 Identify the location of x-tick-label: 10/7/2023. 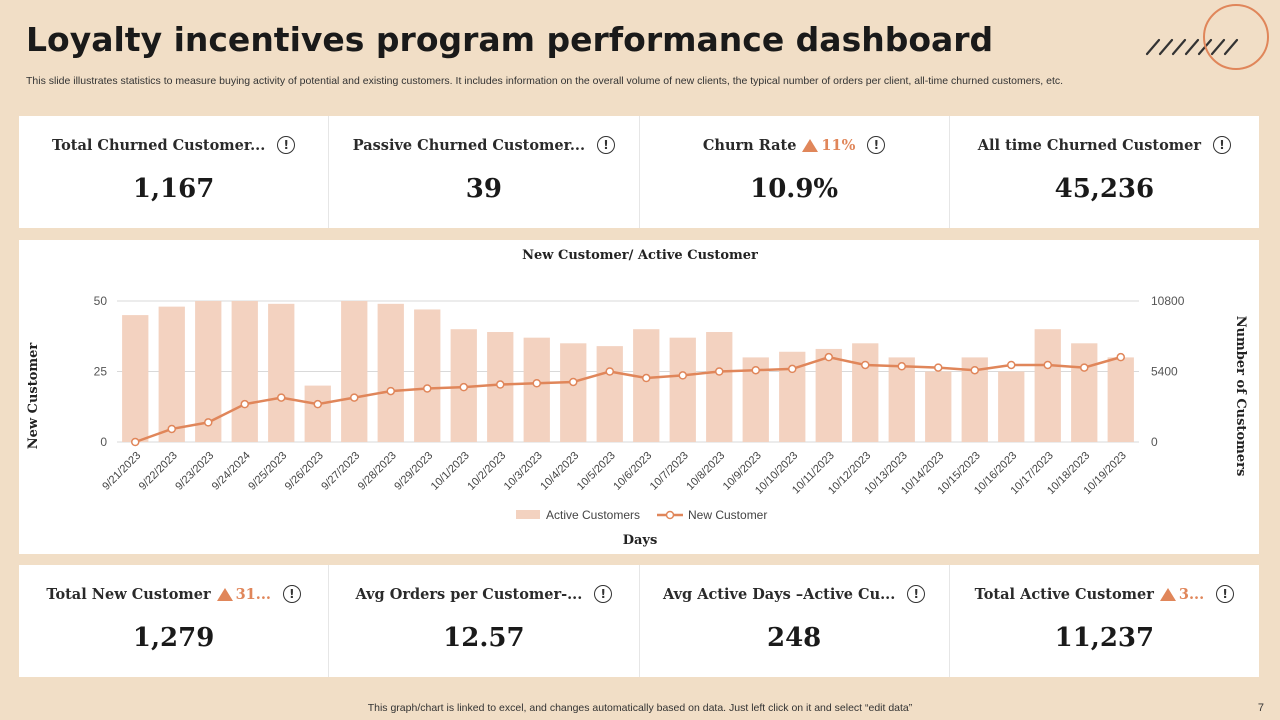
(669, 471).